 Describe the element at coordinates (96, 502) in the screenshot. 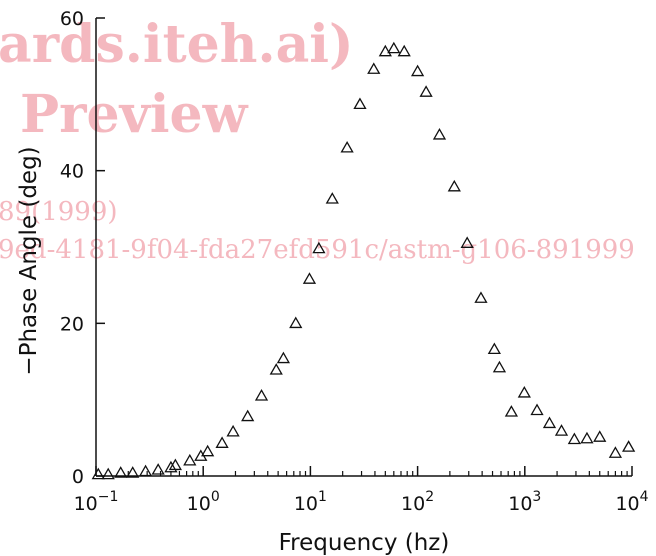

I see `x-tick-label-−1: 10⁻¹` at that location.